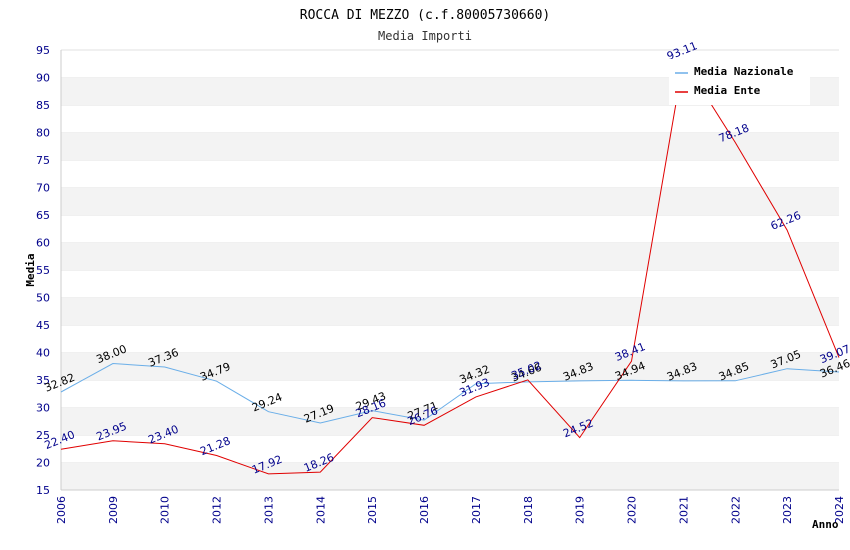 The height and width of the screenshot is (550, 850). What do you see at coordinates (43, 105) in the screenshot?
I see `y-tick-label: 85` at bounding box center [43, 105].